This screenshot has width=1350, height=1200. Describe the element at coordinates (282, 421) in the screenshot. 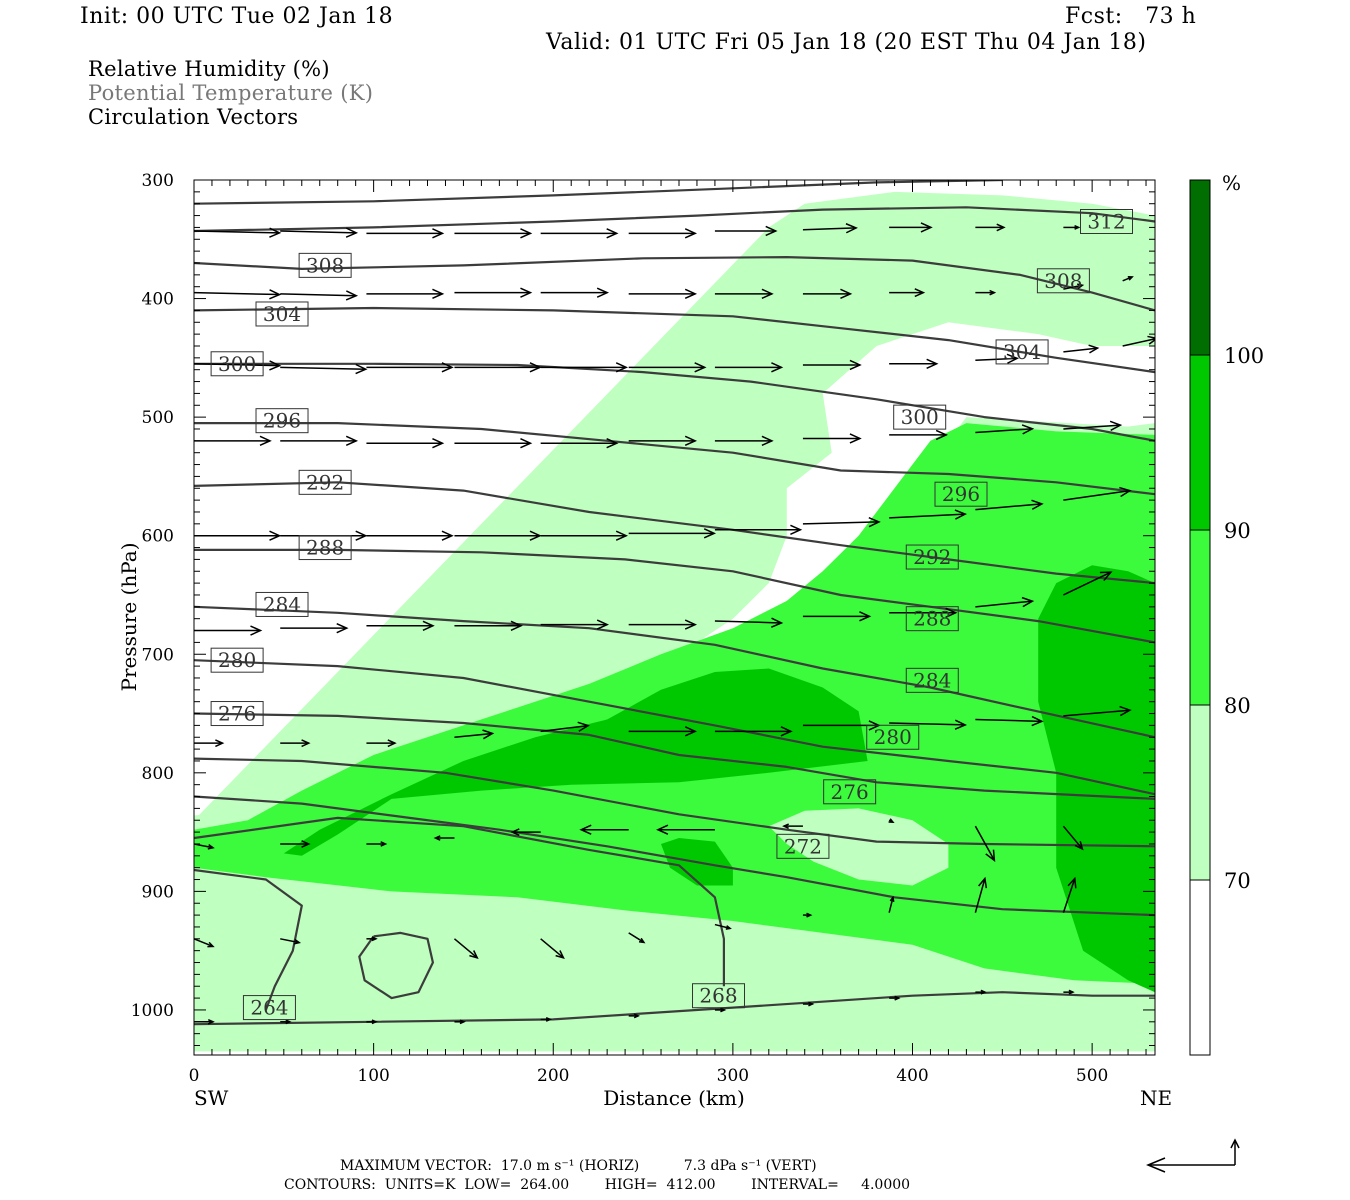

I see `theta-side-label-296: 296` at that location.